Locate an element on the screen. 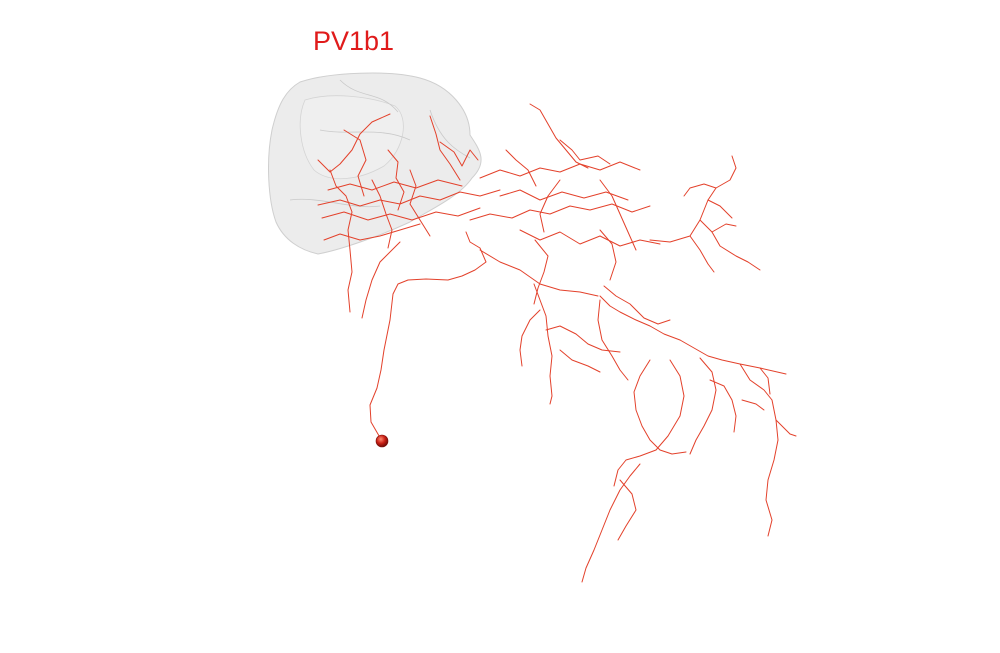 This screenshot has height=653, width=1000. neuropil-mesh is located at coordinates (375, 163).